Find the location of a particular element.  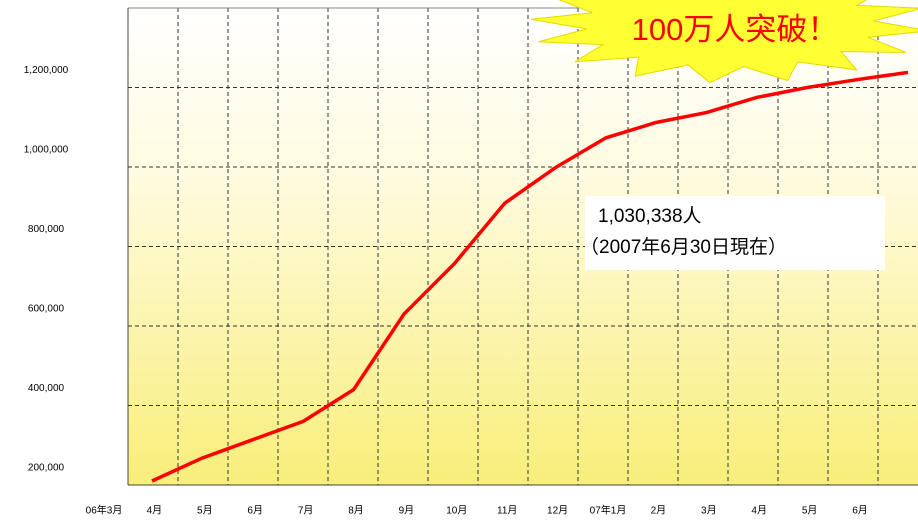

burst-text: 100万人突破！ is located at coordinates (735, 29).